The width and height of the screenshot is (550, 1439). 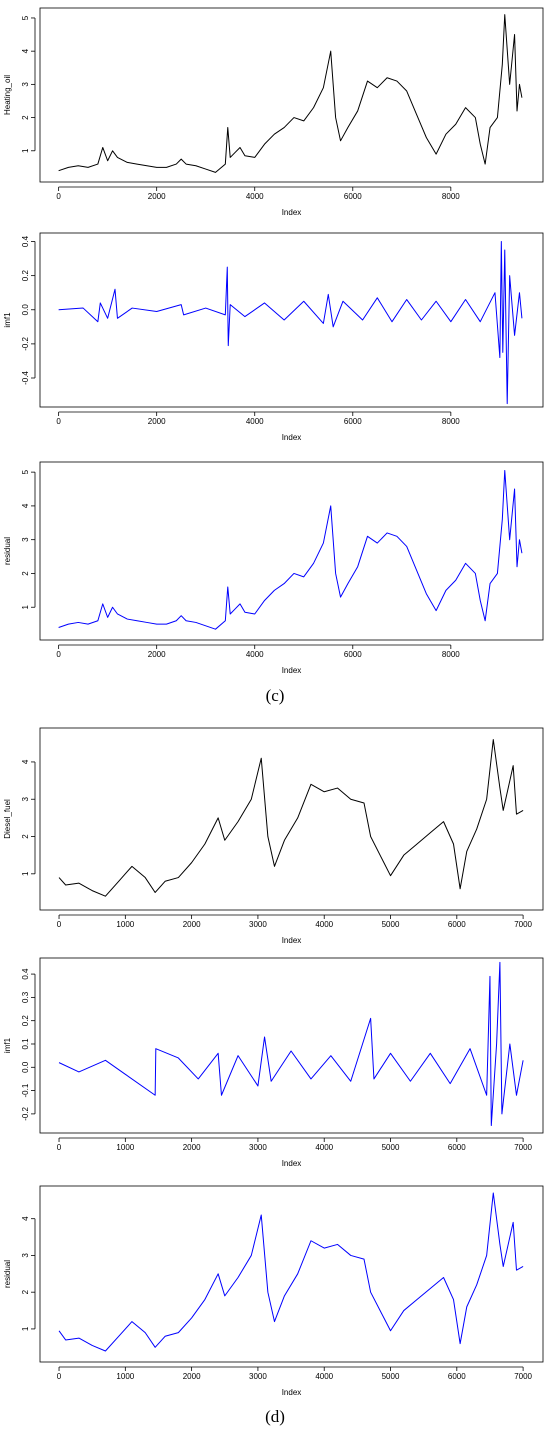 What do you see at coordinates (275, 695) in the screenshot?
I see `panel-label: (c)` at bounding box center [275, 695].